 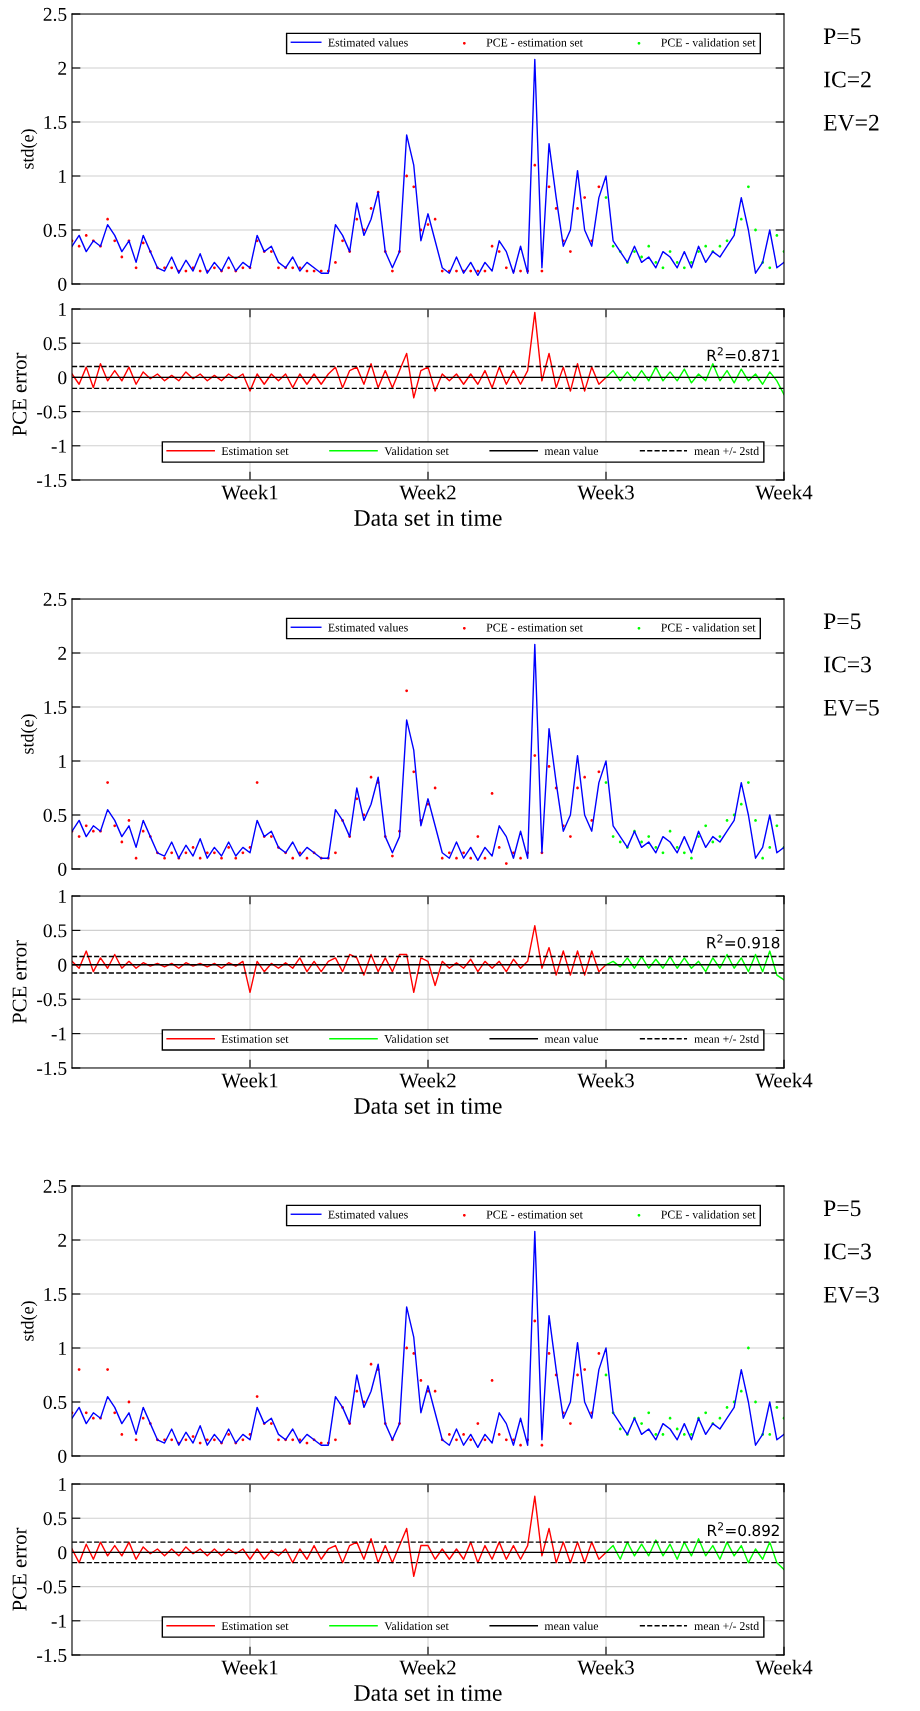 What do you see at coordinates (743, 941) in the screenshot?
I see `annotation: R$^{2}$=0.918` at bounding box center [743, 941].